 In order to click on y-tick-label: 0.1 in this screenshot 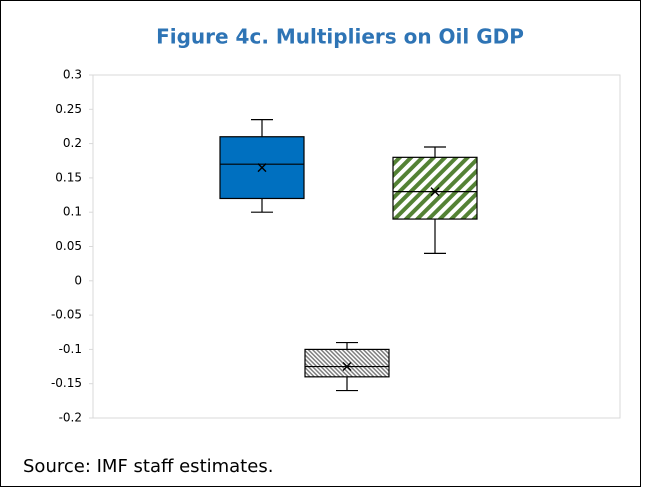, I will do `click(72, 212)`.